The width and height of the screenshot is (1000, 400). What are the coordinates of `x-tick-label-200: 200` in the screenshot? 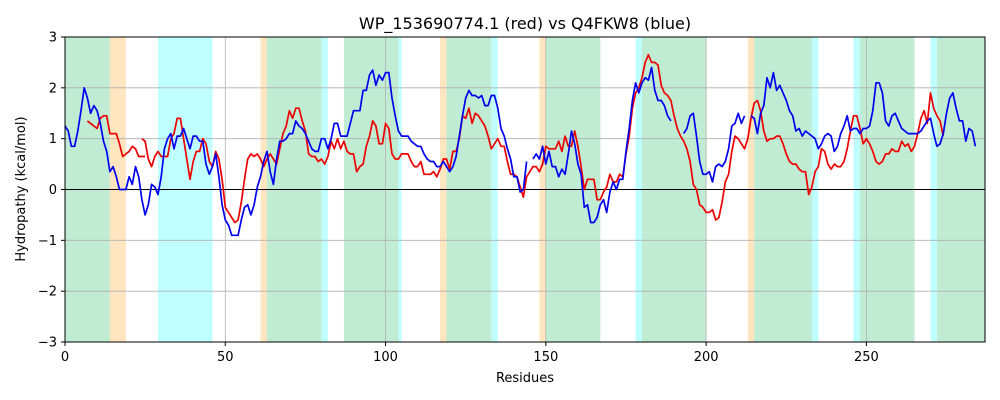 It's located at (706, 357).